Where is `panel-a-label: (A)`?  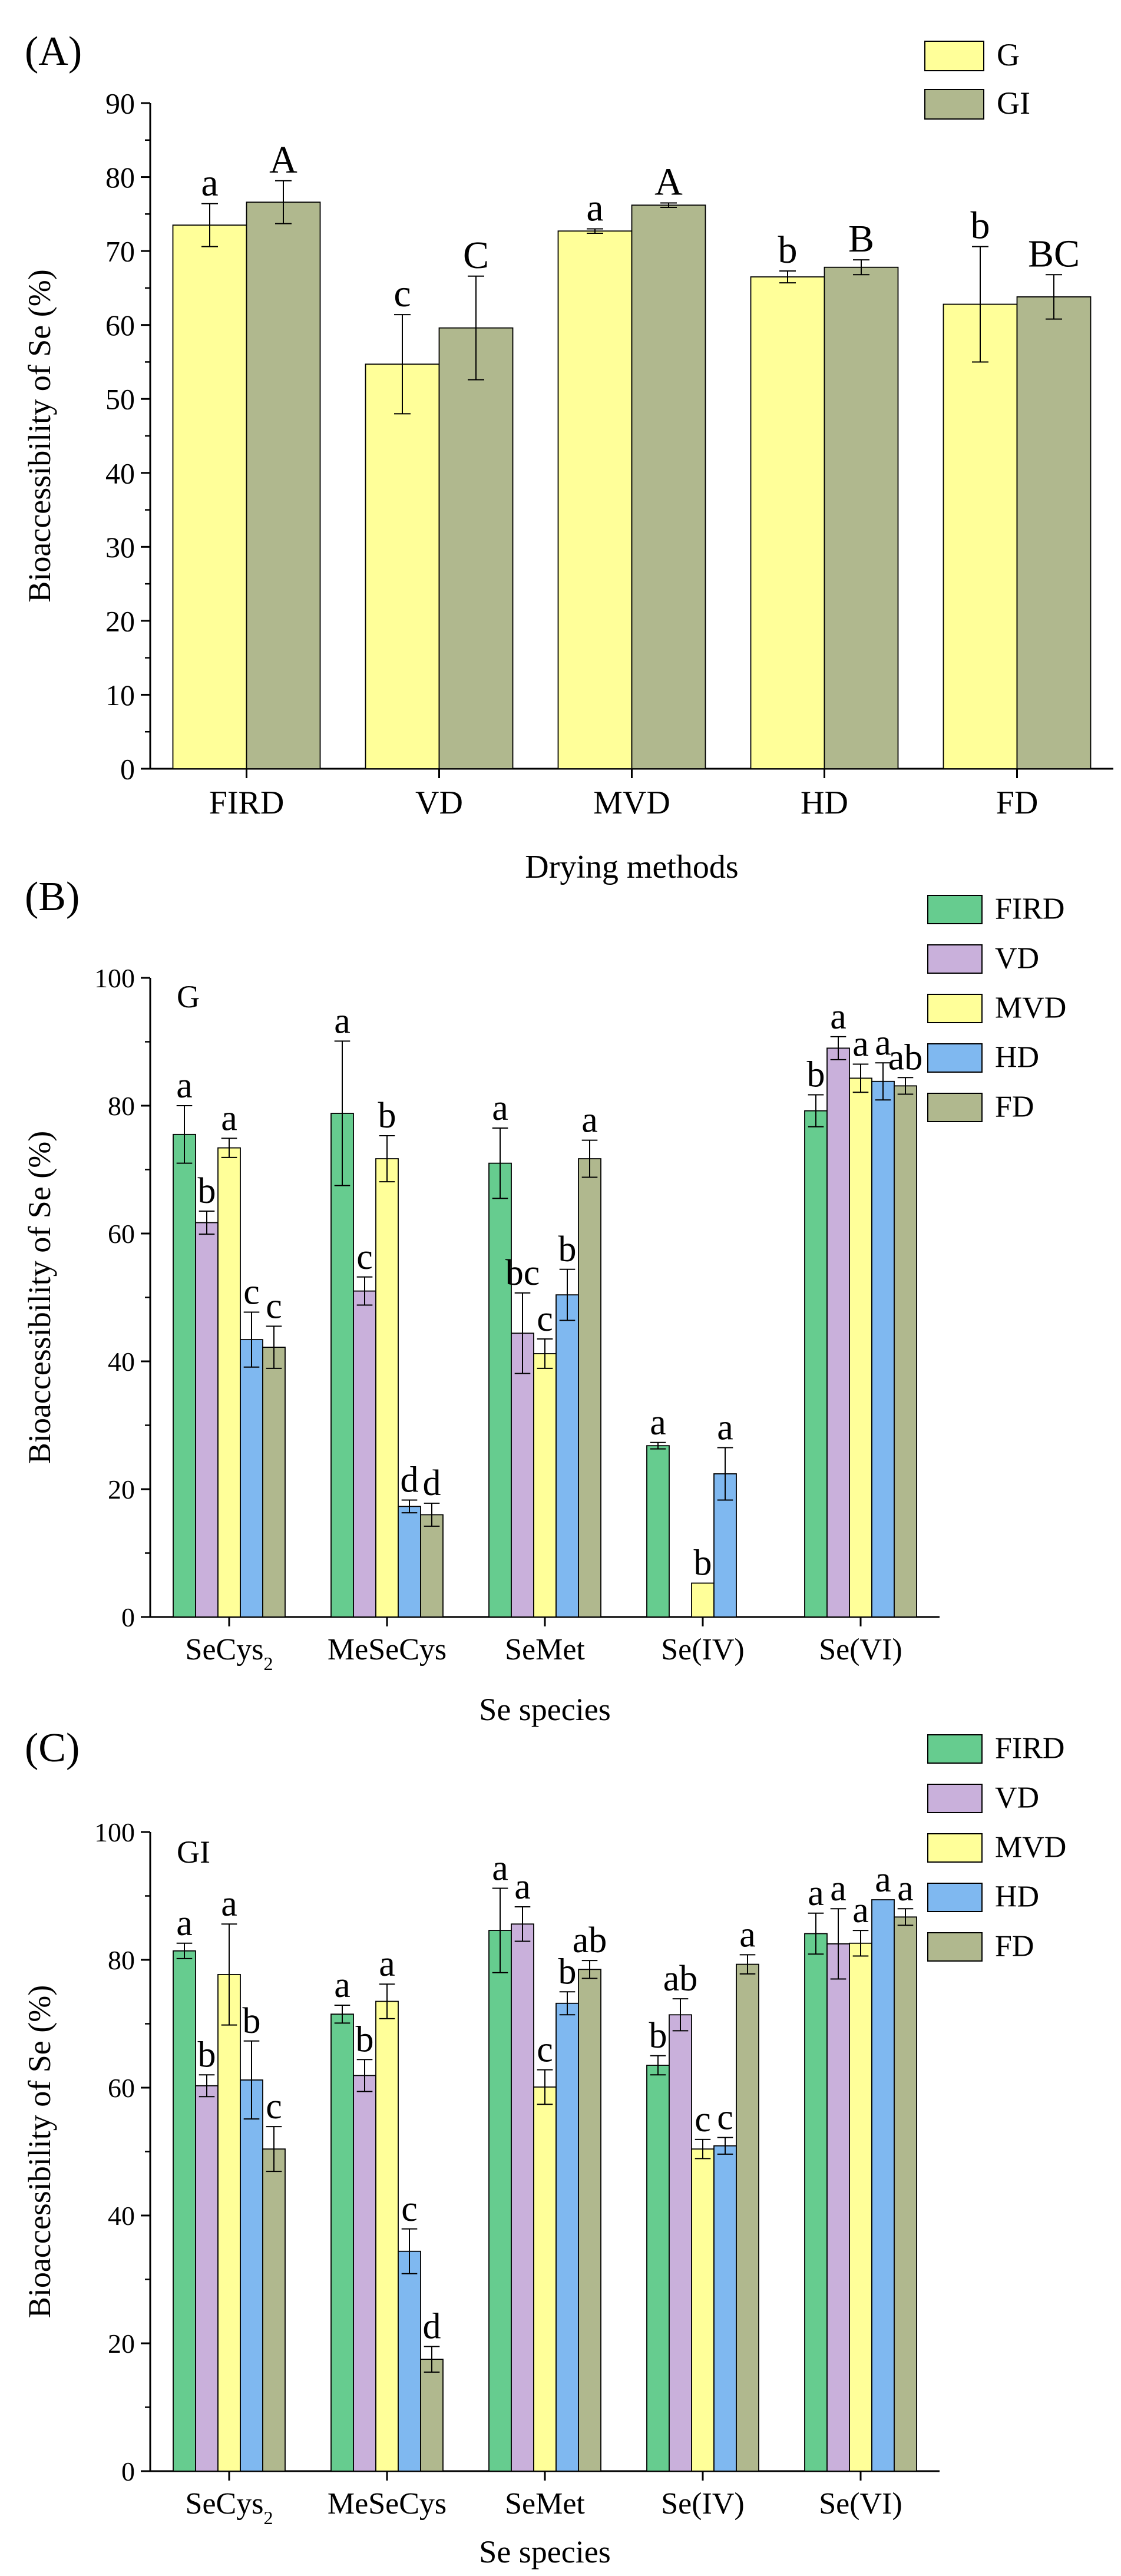
panel-a-label: (A) is located at coordinates (53, 51).